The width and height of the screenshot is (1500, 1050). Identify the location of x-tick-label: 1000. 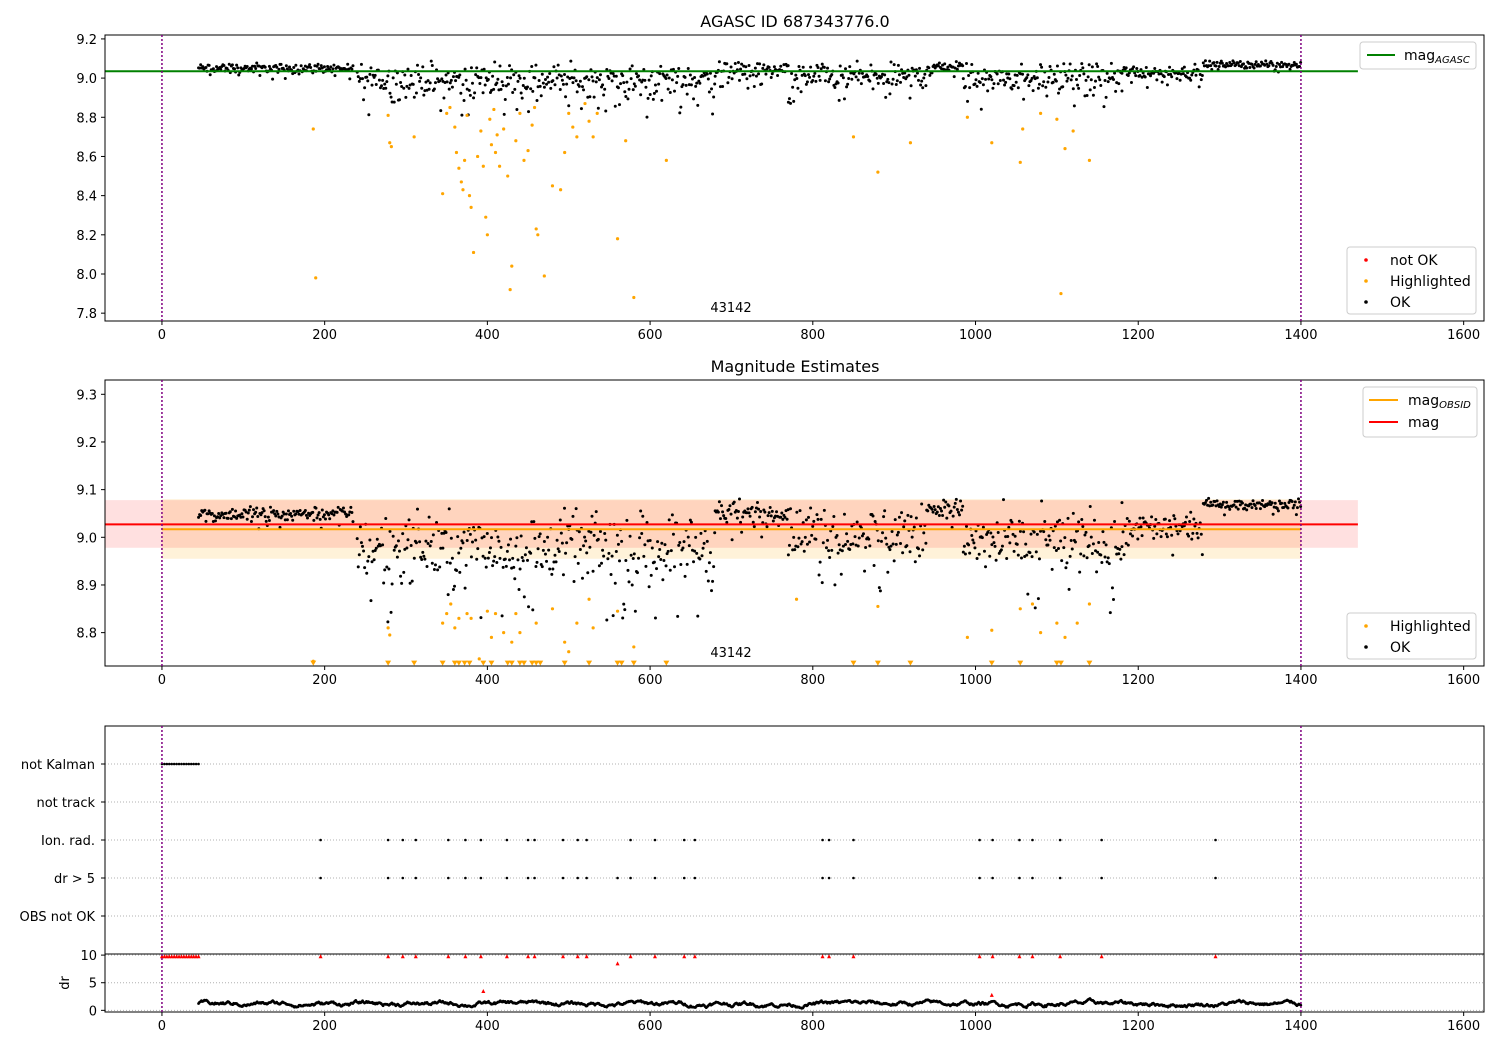
(975, 680).